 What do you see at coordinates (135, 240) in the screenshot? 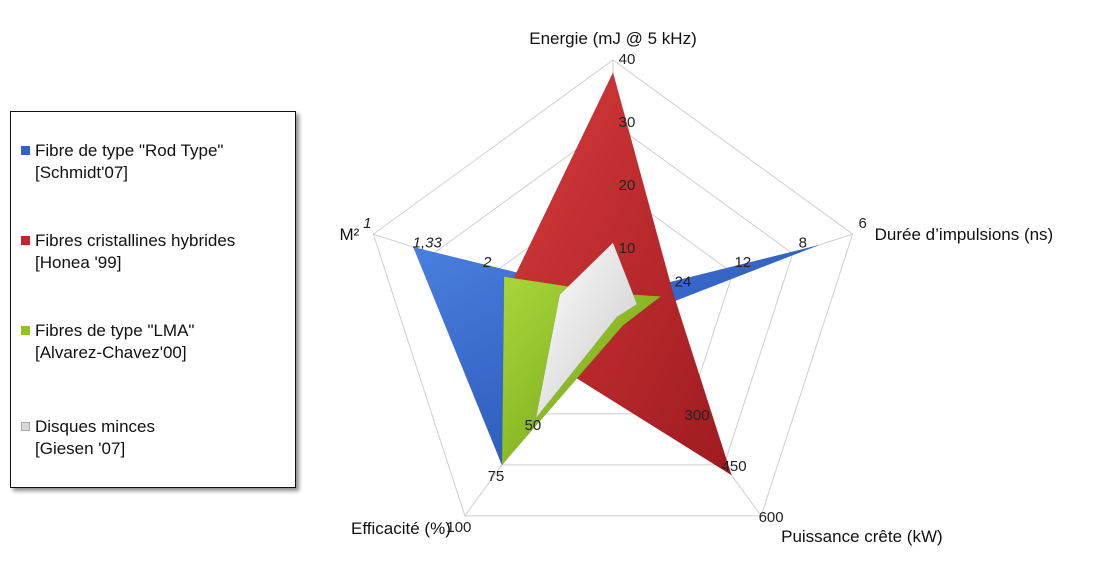
I see `legend-label-cristallines-line1: Fibres cristallines hybrides` at bounding box center [135, 240].